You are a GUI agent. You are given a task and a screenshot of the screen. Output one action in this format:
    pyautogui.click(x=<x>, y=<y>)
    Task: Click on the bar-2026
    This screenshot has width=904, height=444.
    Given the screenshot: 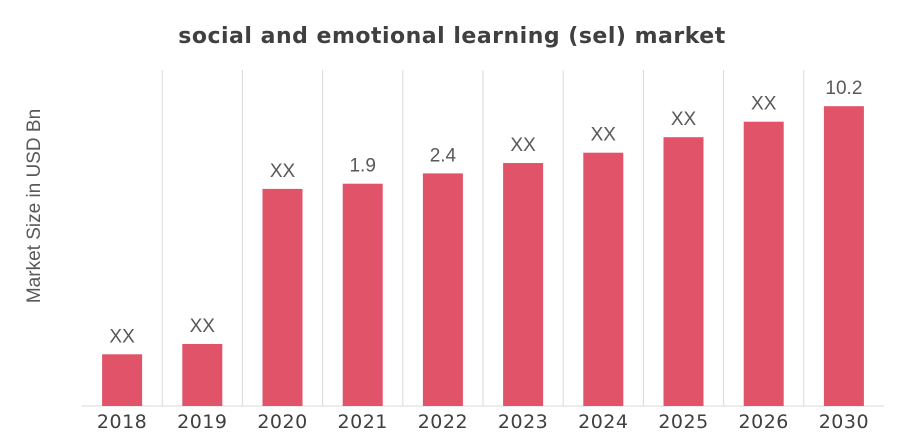 What is the action you would take?
    pyautogui.click(x=763, y=263)
    